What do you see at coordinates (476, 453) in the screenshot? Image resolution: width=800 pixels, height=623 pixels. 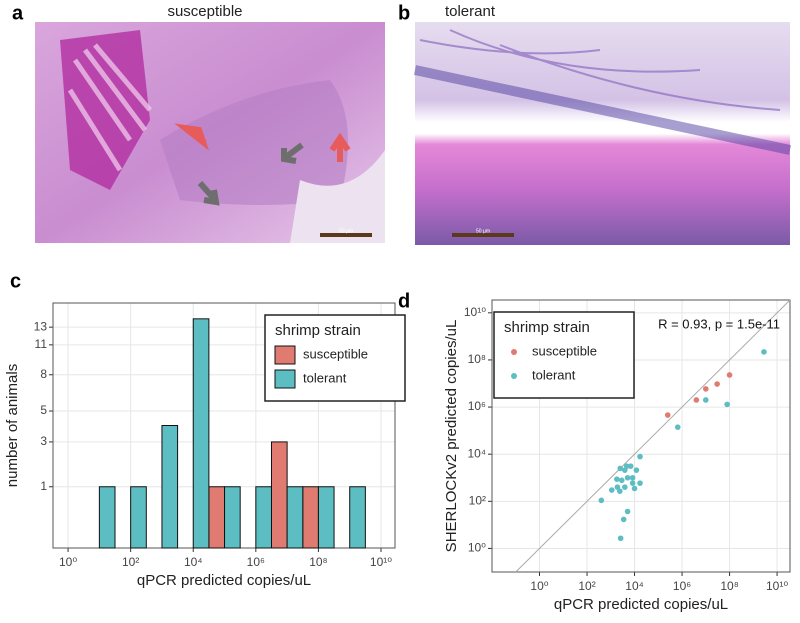 I see `y-tick-label: 10⁴` at bounding box center [476, 453].